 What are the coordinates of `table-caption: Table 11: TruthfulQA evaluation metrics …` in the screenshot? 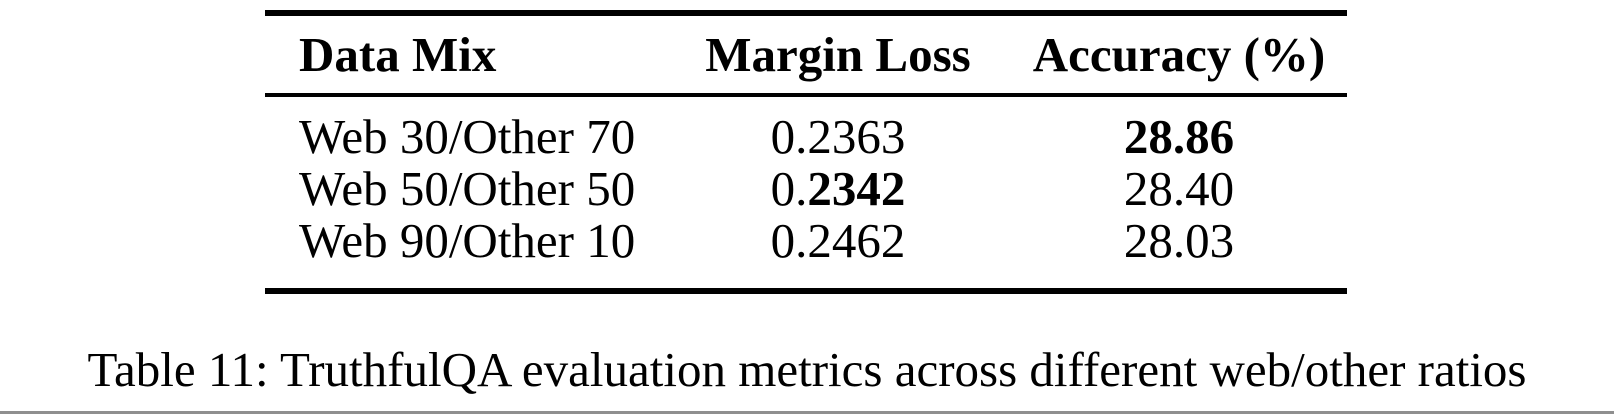 It's located at (807, 369).